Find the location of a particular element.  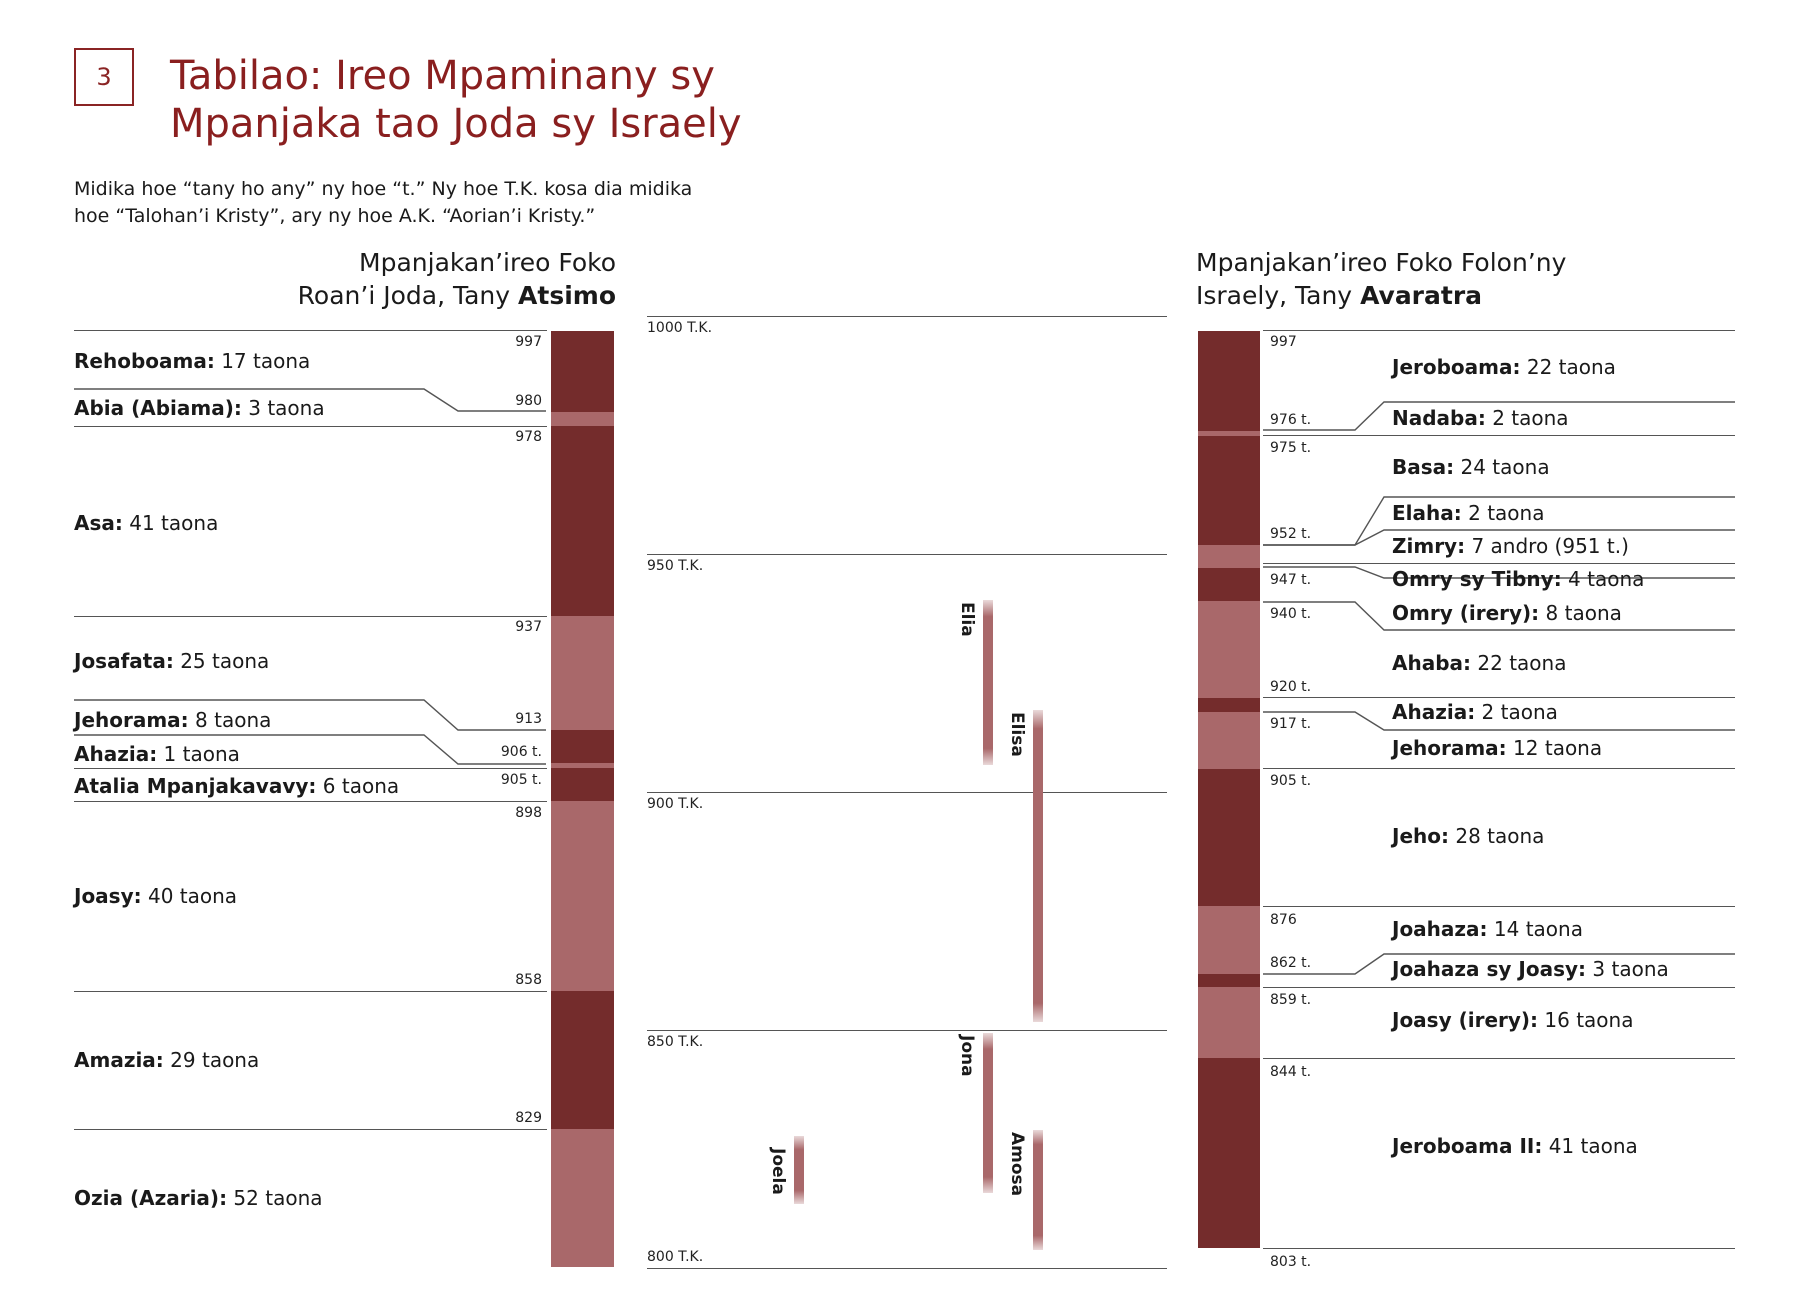

prophet-name-joela: Joela is located at coordinates (778, 1171).